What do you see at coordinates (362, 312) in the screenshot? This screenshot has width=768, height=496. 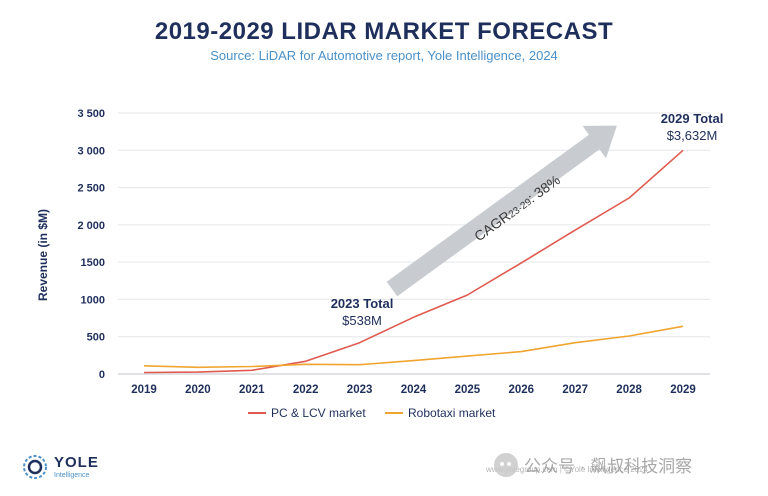 I see `annotation-2023: 2023 Total $538M` at bounding box center [362, 312].